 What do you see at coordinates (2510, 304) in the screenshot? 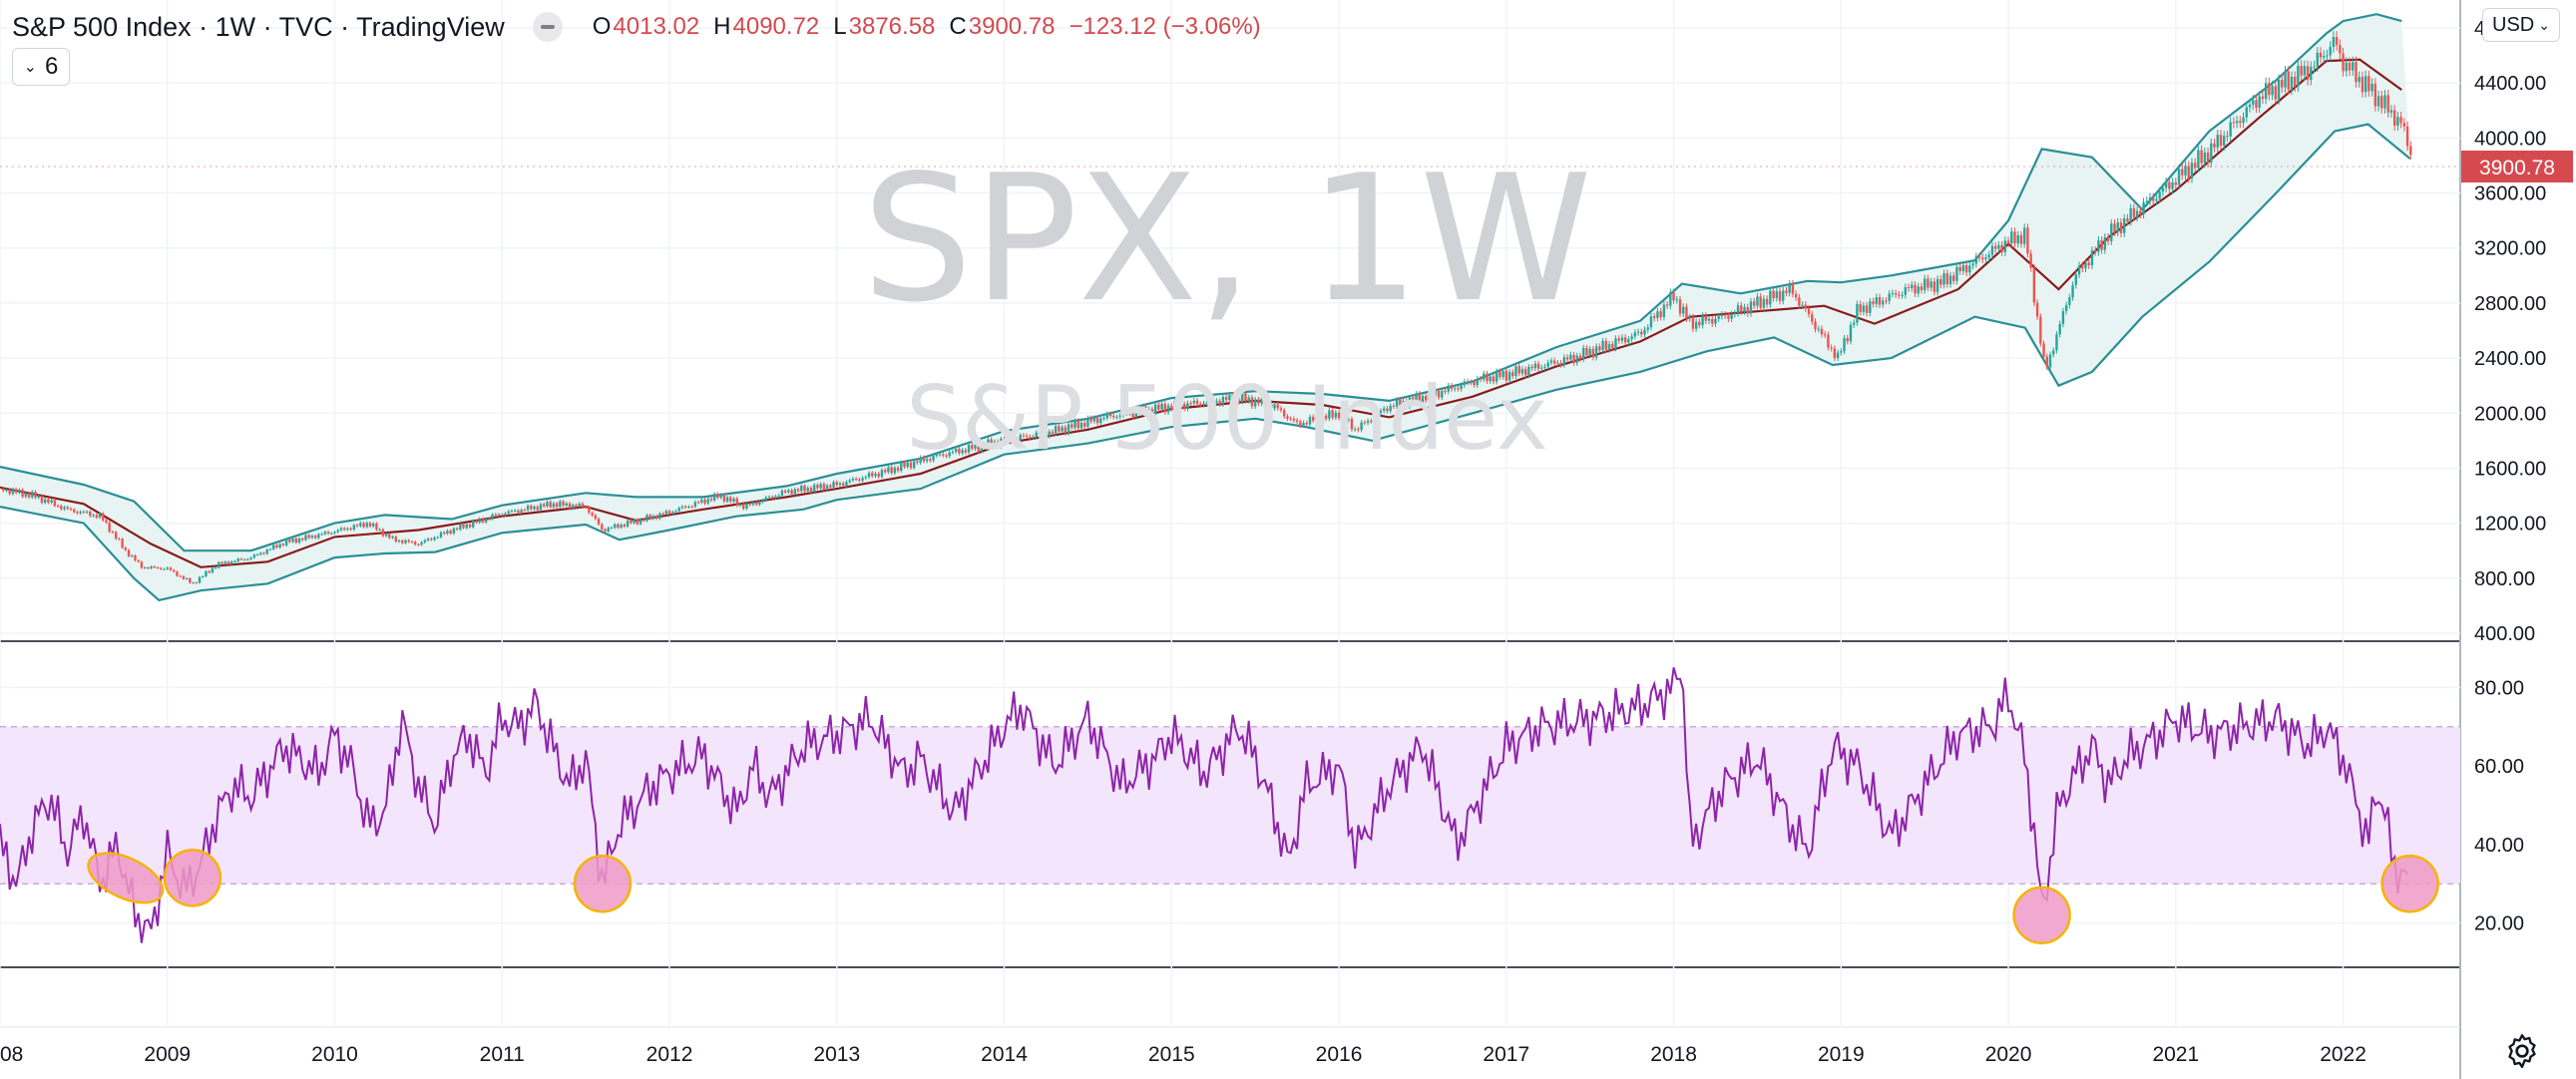
I see `price-tick-label: 2800.00` at bounding box center [2510, 304].